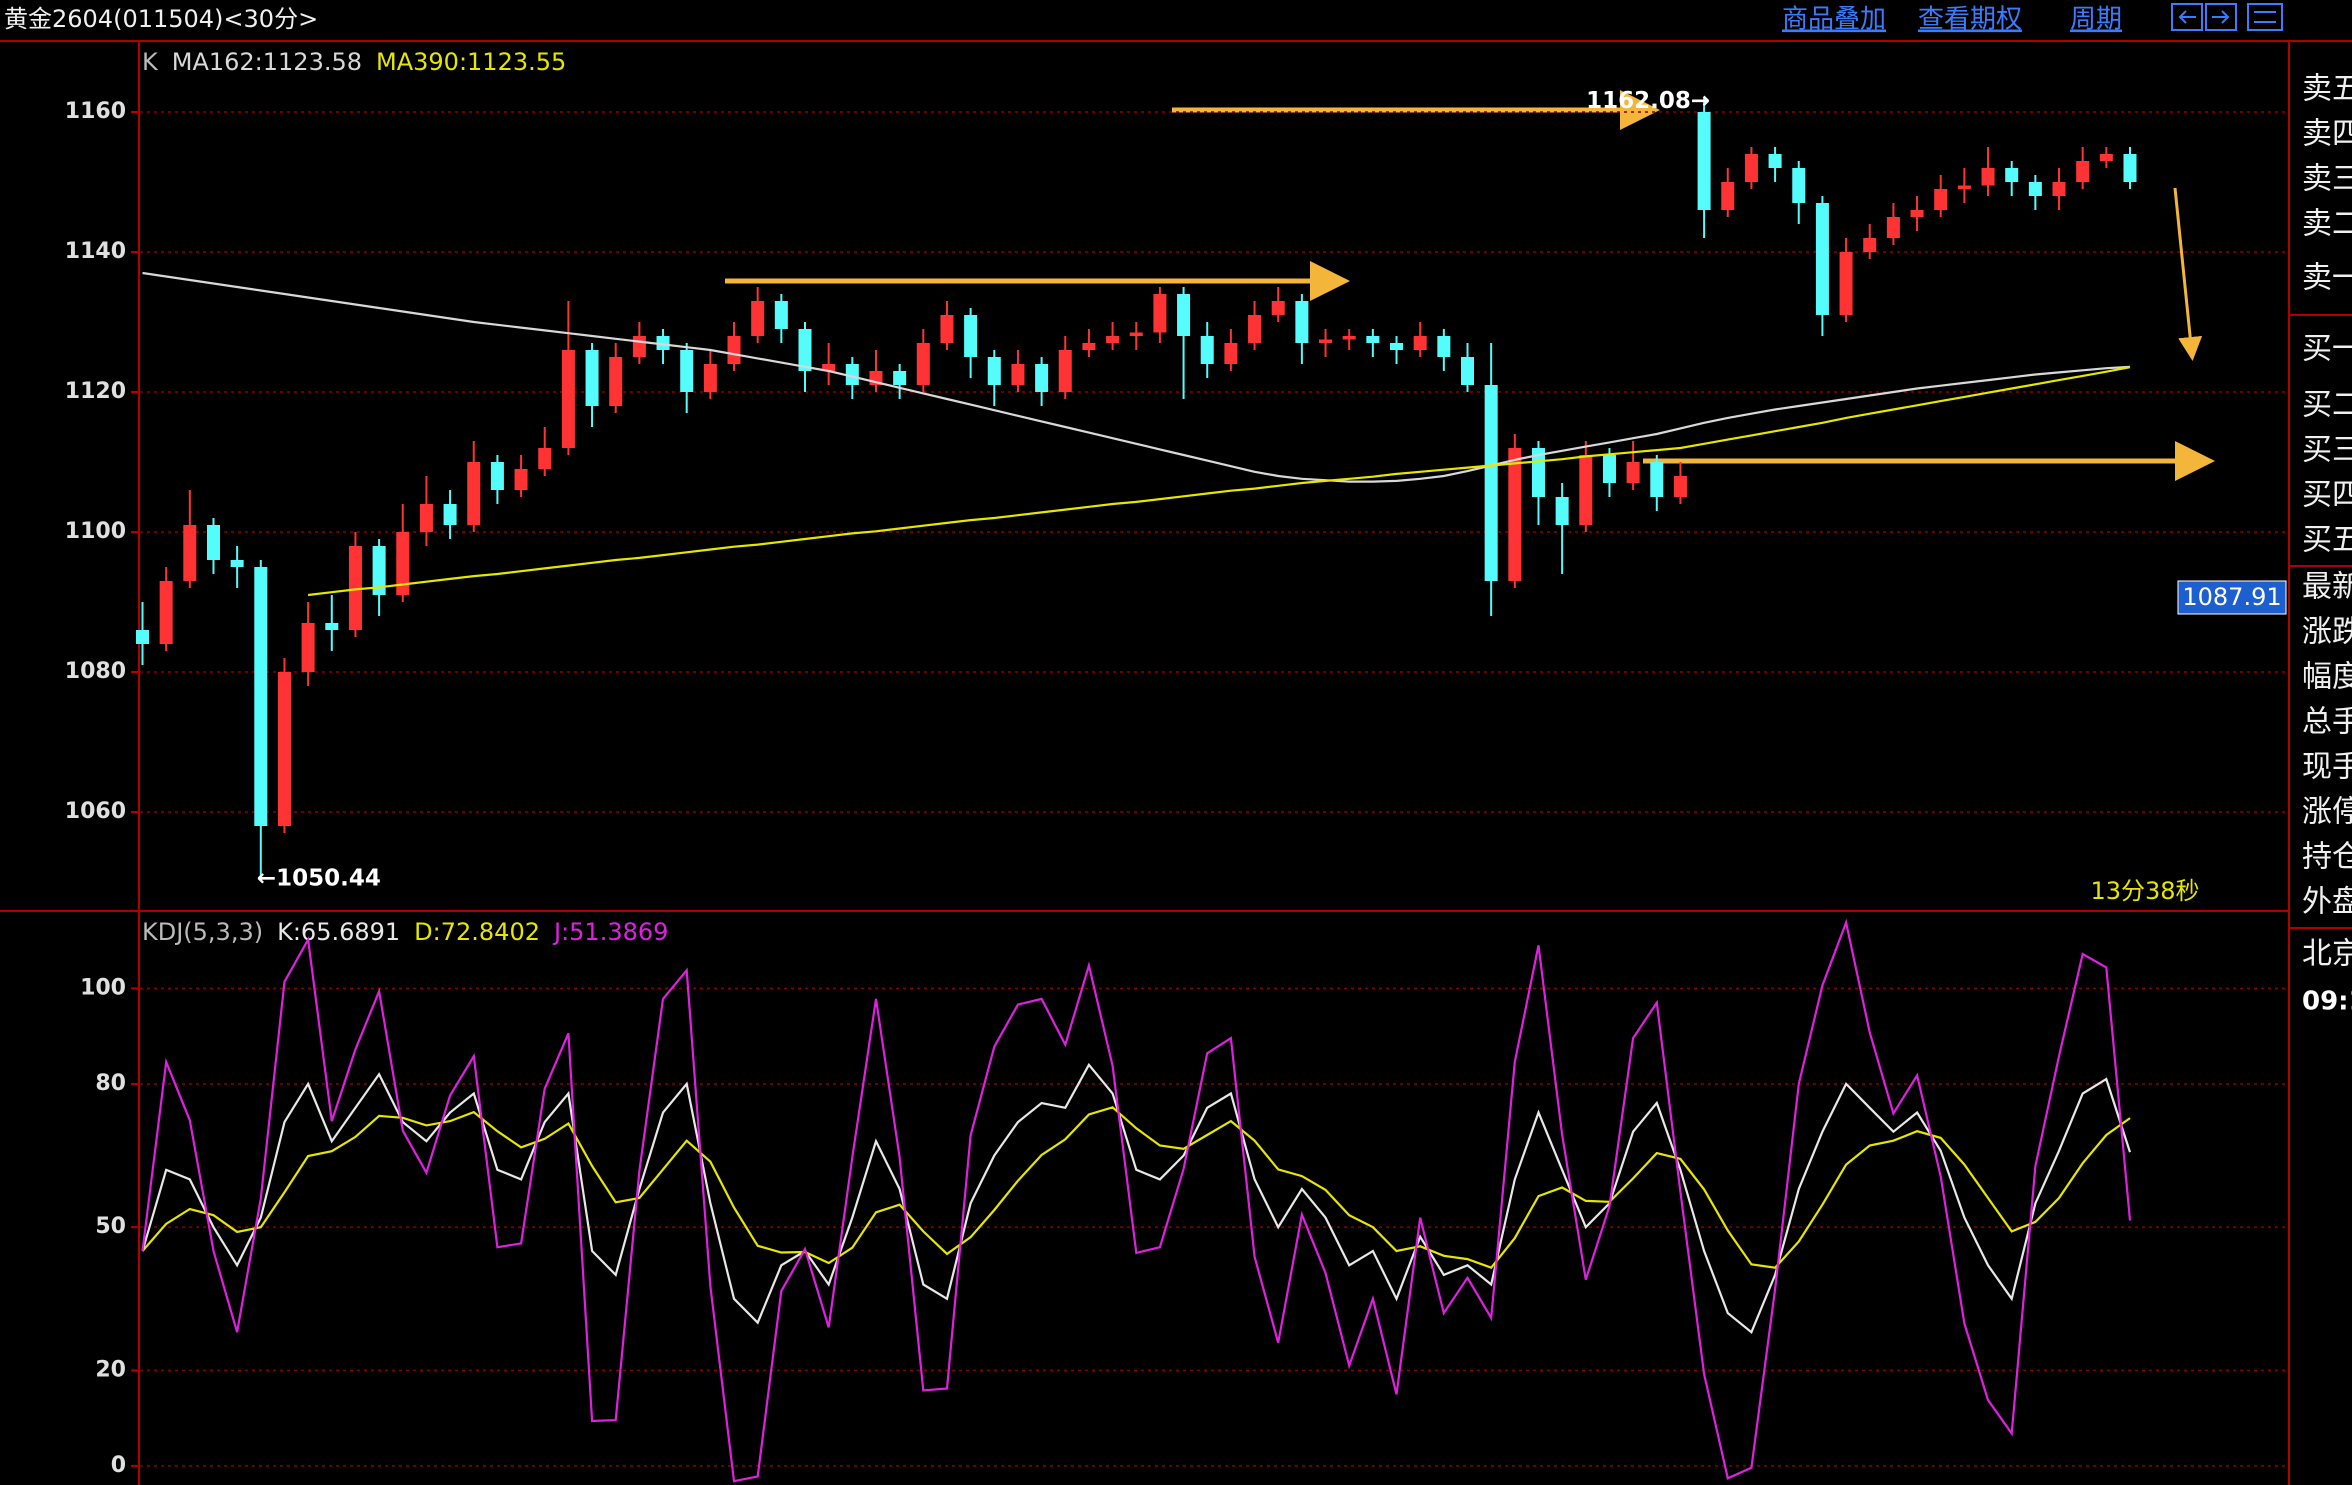 Image resolution: width=2352 pixels, height=1485 pixels. Describe the element at coordinates (103, 987) in the screenshot. I see `y-tick-label: 100` at that location.